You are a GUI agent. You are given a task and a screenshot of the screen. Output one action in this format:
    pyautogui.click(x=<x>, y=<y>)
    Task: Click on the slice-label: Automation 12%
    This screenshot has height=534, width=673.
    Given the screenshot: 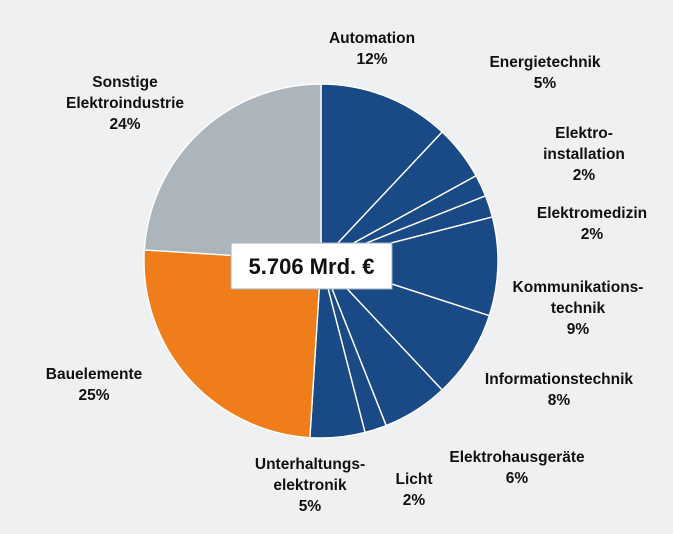 What is the action you would take?
    pyautogui.click(x=372, y=49)
    